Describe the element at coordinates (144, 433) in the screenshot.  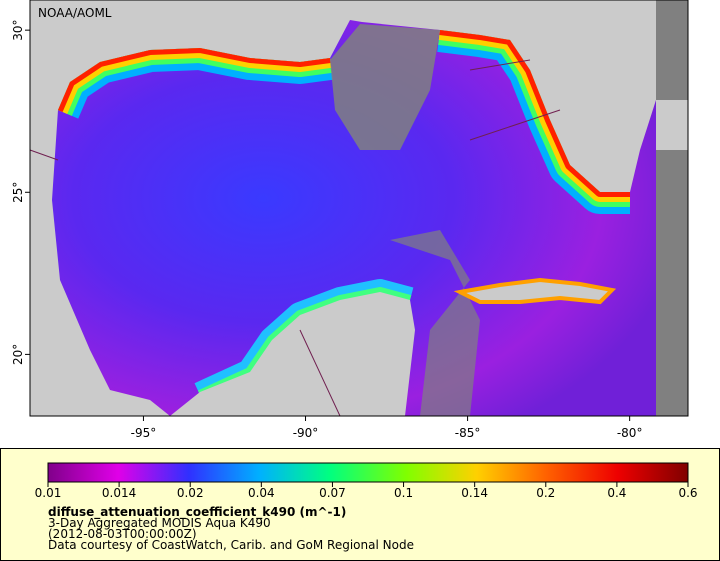
I see `x-tick-label: -95°` at that location.